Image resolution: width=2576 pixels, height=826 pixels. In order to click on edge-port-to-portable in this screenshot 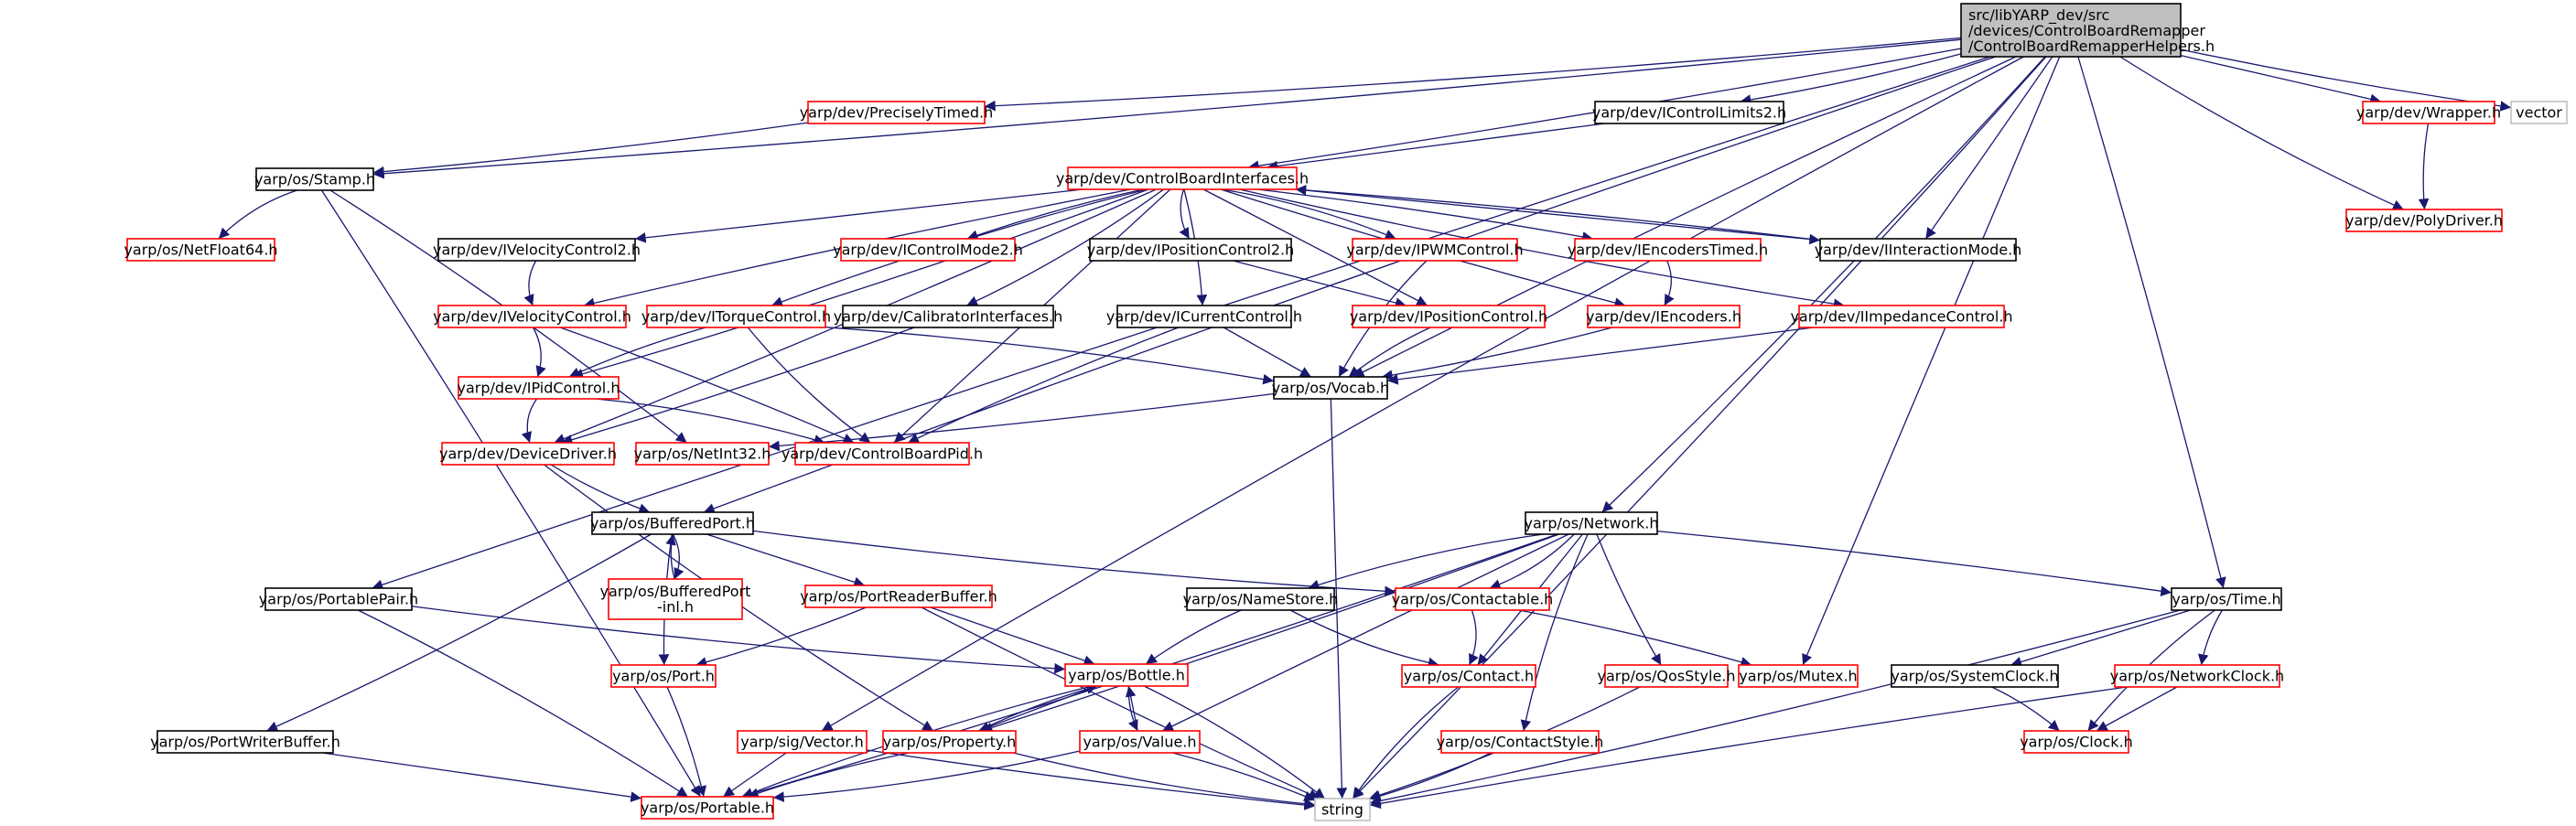, I will do `click(687, 742)`.